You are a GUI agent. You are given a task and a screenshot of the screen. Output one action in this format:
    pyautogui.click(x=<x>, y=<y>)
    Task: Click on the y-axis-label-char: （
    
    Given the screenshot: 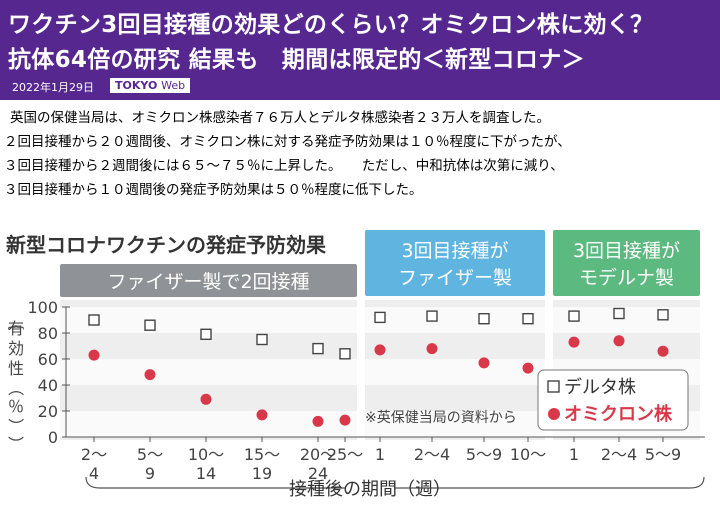 What is the action you would take?
    pyautogui.click(x=15, y=388)
    